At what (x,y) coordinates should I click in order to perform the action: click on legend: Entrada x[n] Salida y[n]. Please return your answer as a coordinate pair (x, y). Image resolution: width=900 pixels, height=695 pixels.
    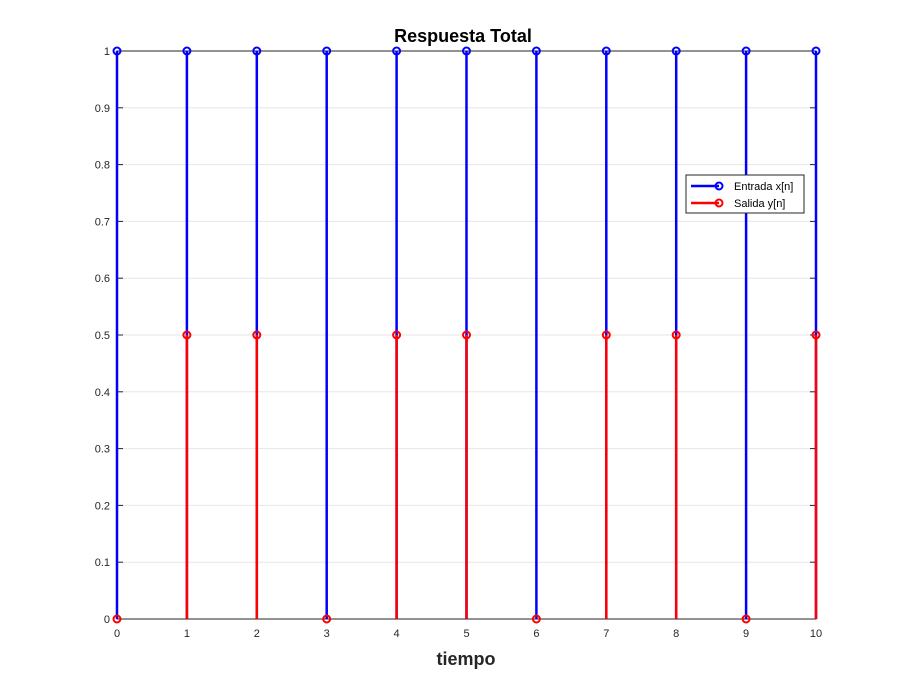
    Looking at the image, I should click on (745, 194).